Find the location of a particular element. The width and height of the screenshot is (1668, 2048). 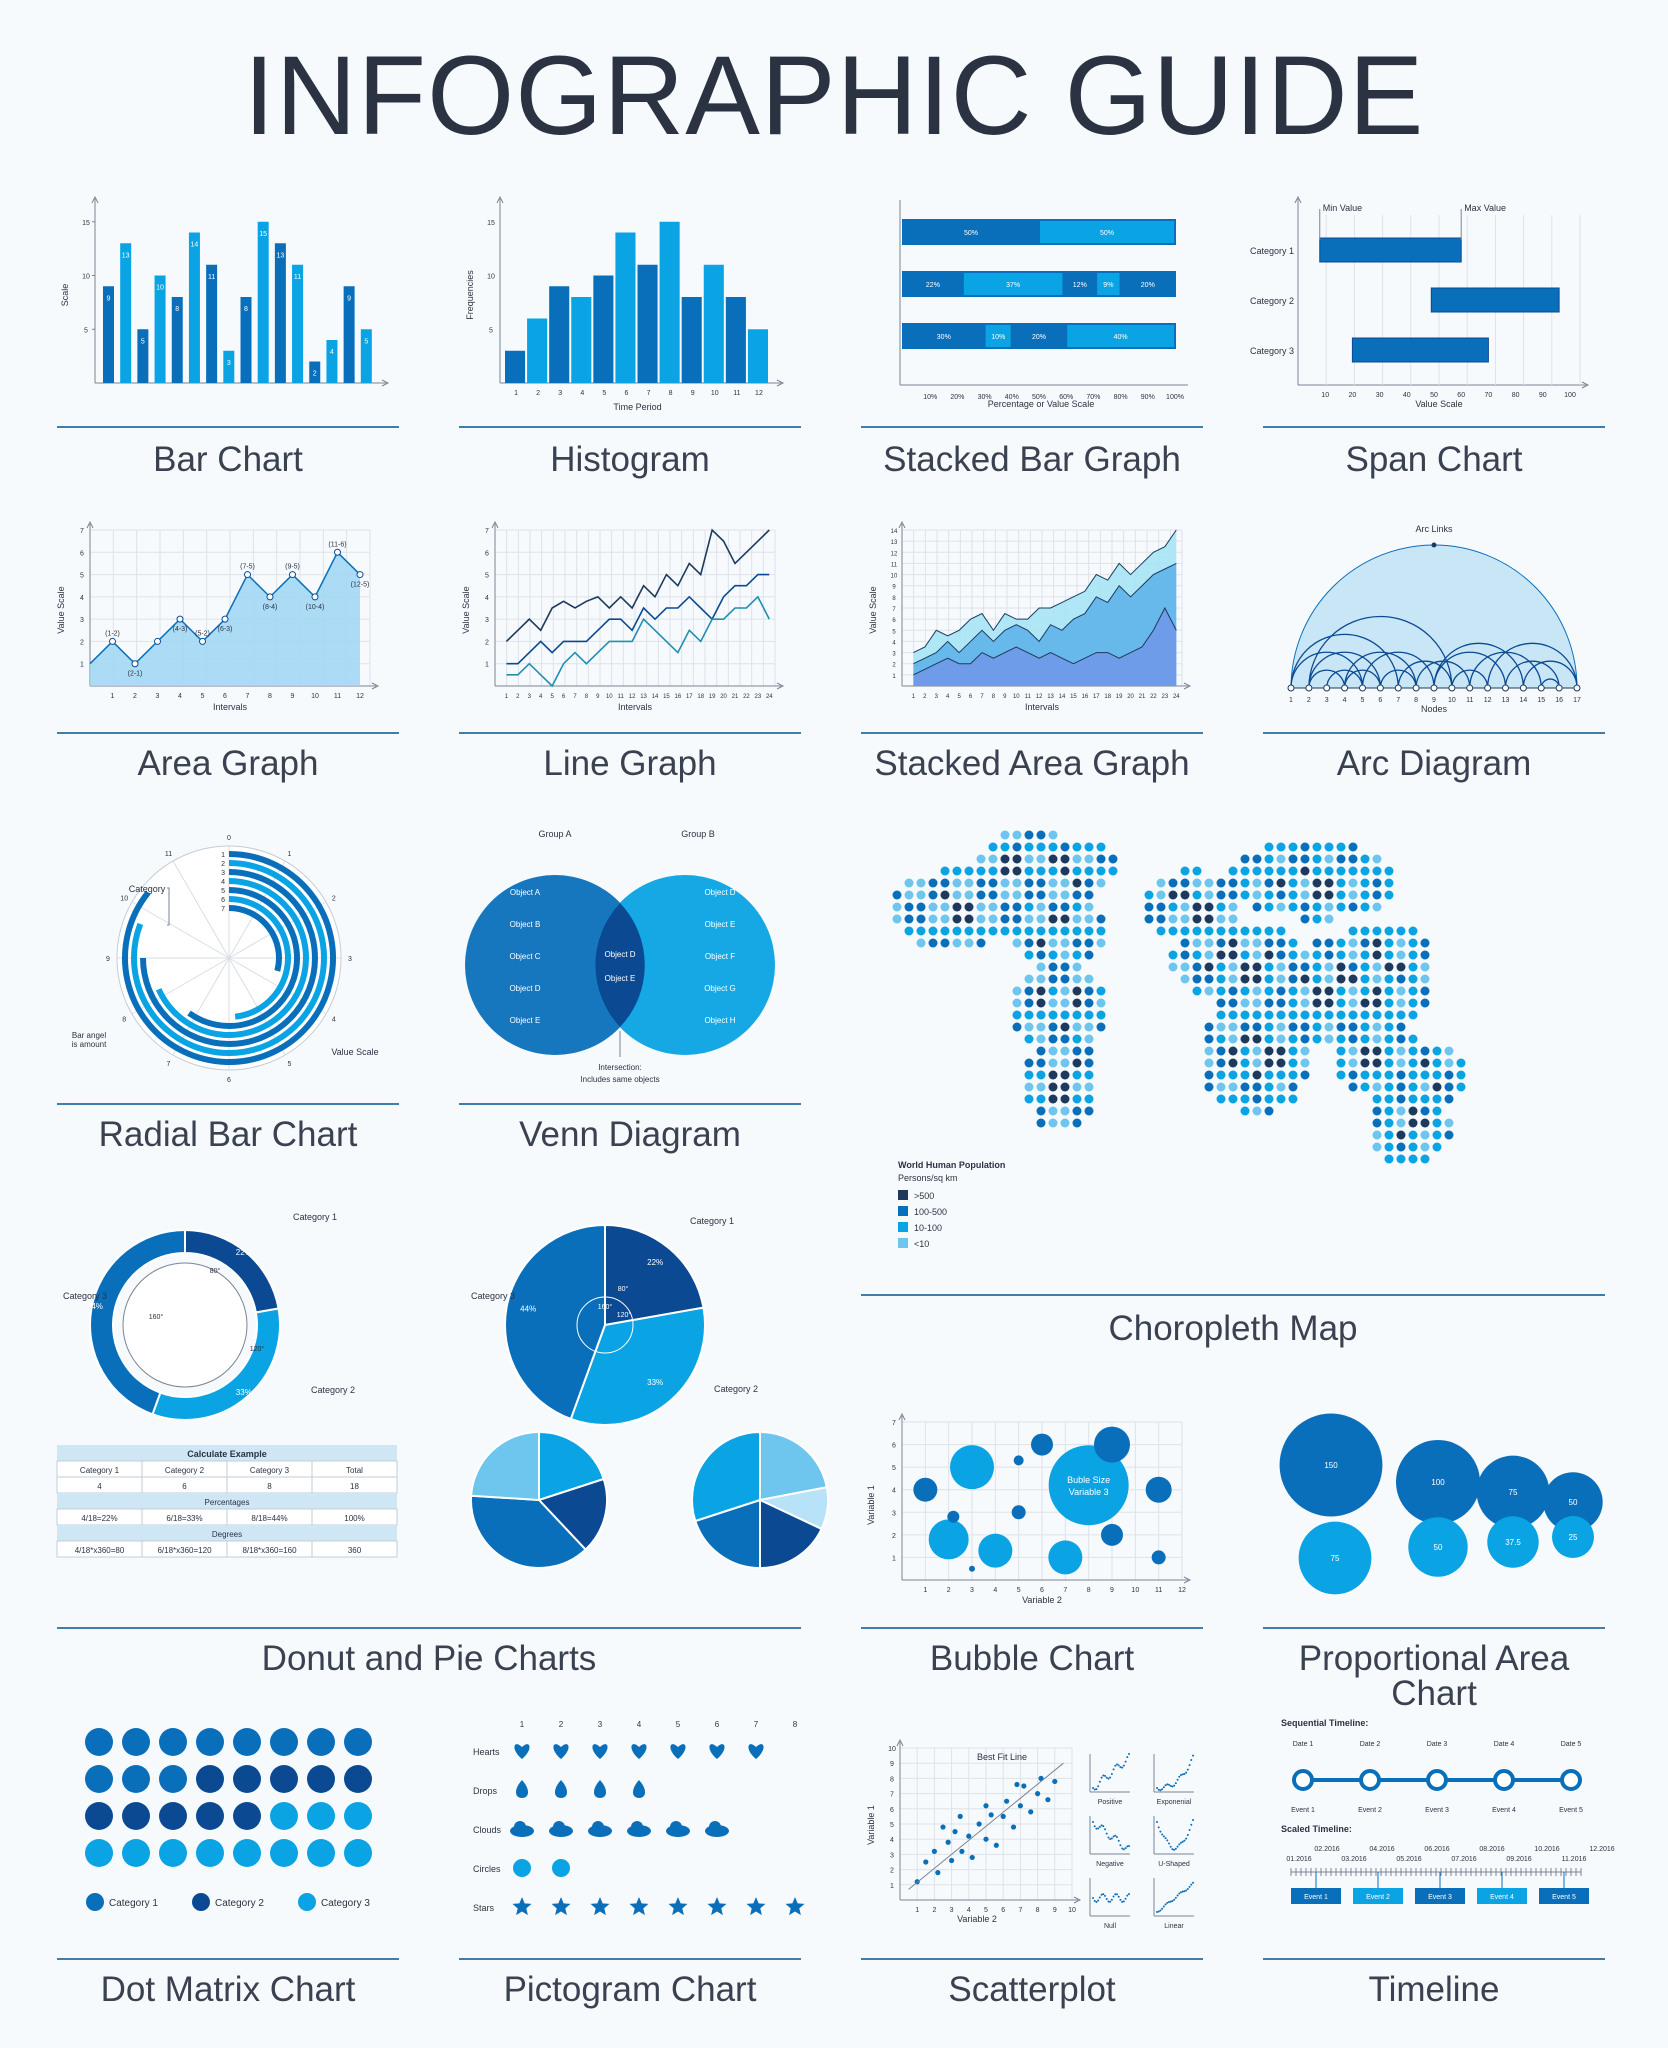

scaled-event-label: Event 1 is located at coordinates (1316, 1897).